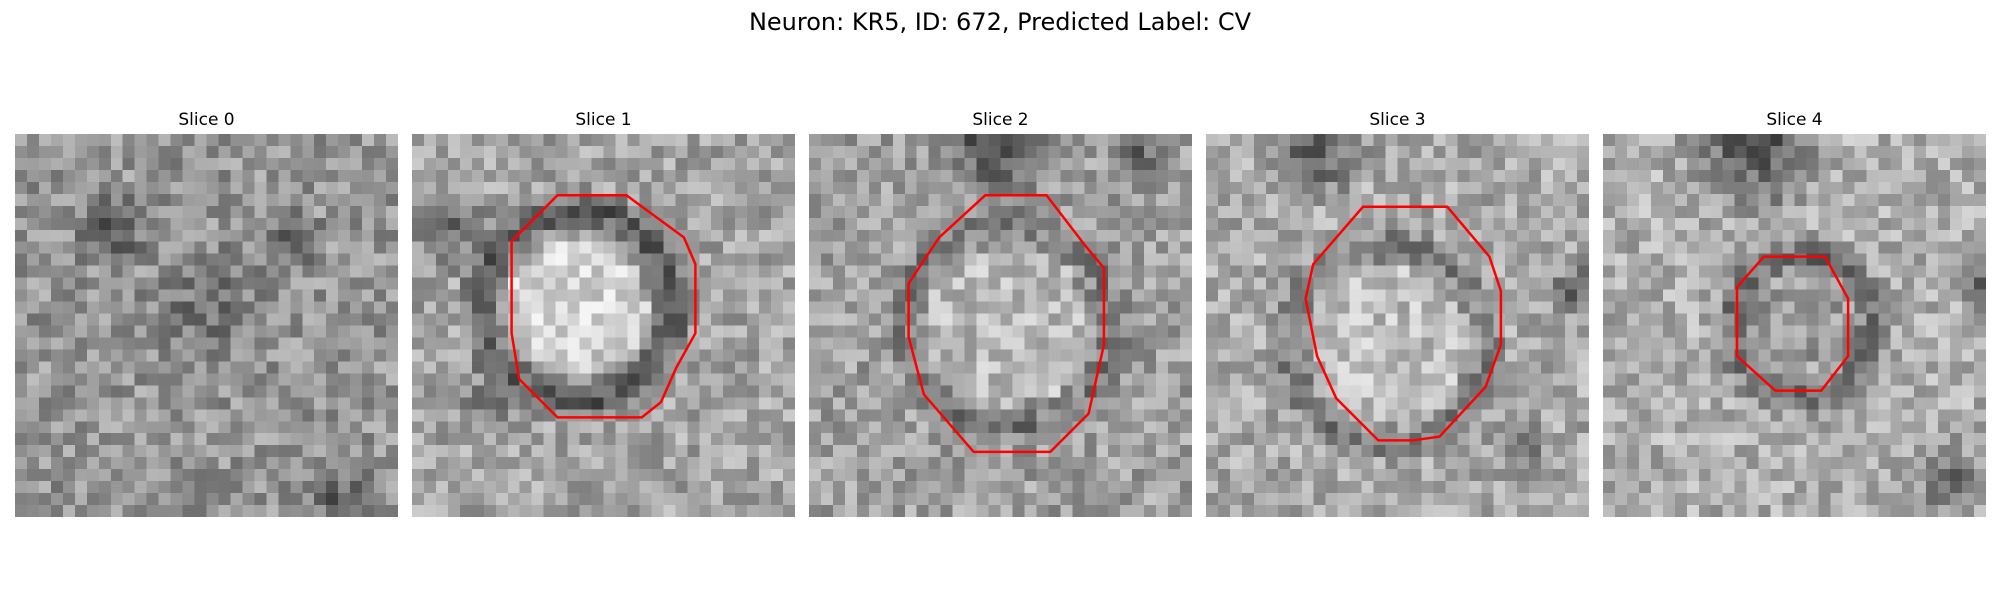  Describe the element at coordinates (603, 120) in the screenshot. I see `slice-title: Slice 1` at that location.